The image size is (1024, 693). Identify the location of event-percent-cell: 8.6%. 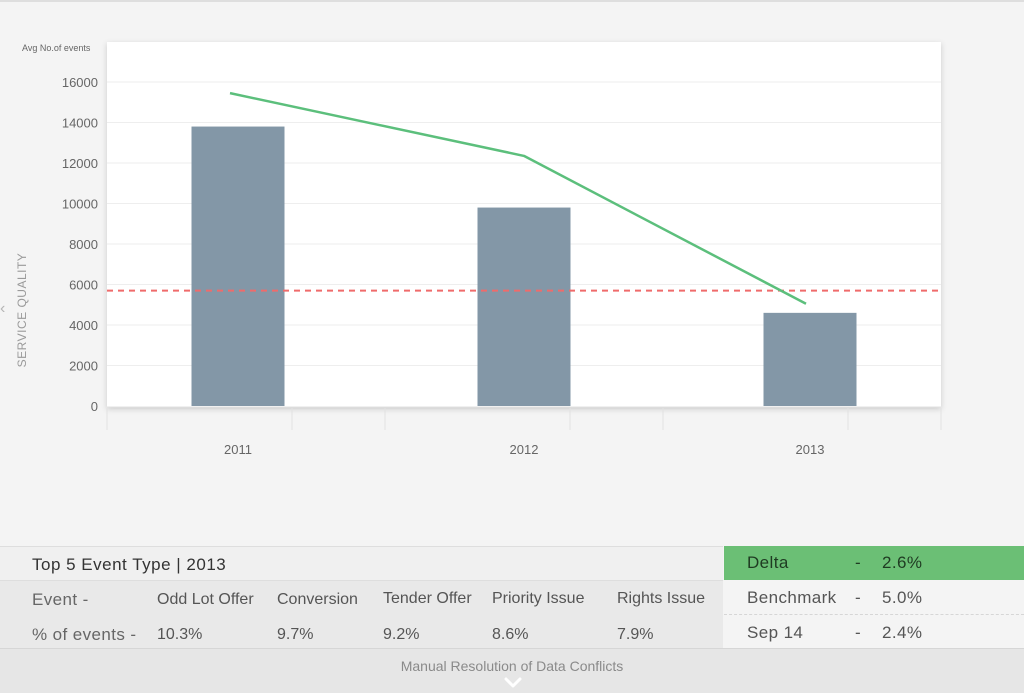
(510, 634).